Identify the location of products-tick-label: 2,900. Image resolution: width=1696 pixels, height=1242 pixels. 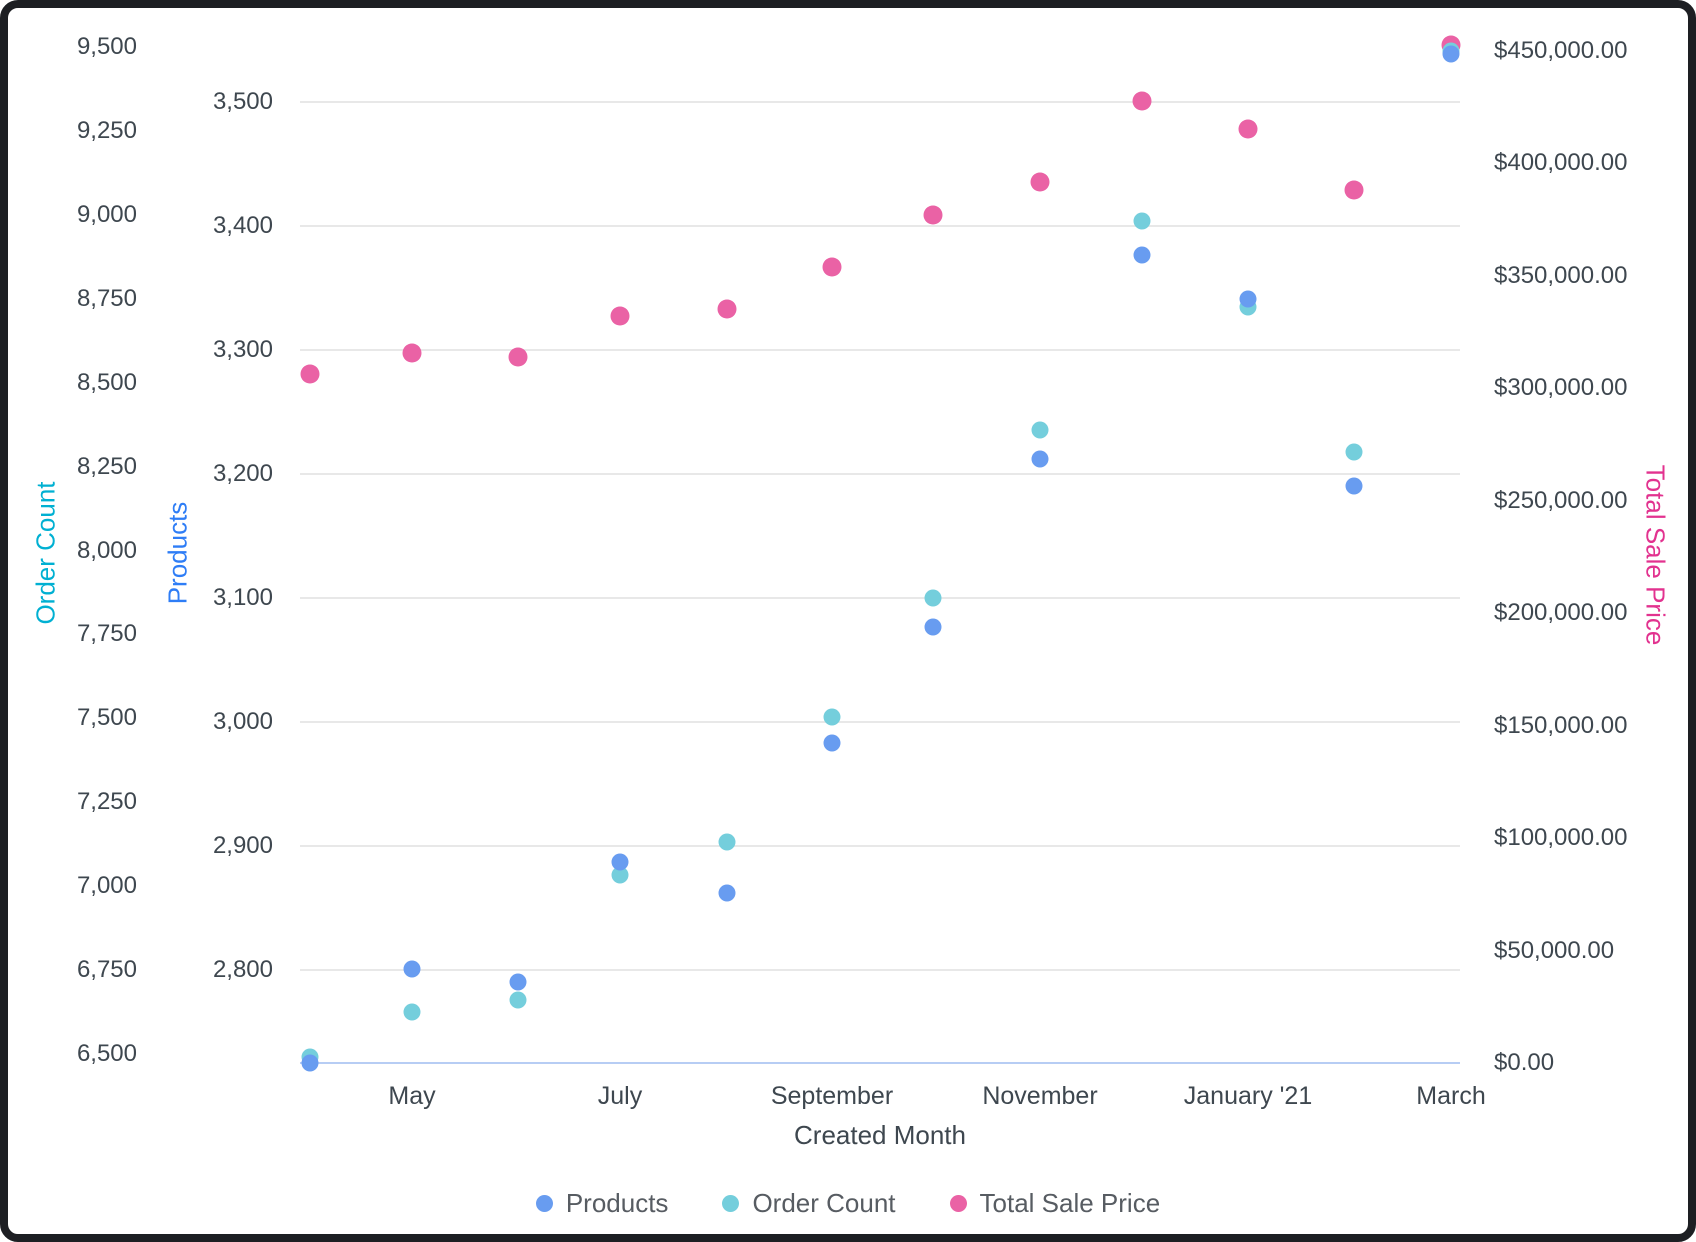
(242, 845).